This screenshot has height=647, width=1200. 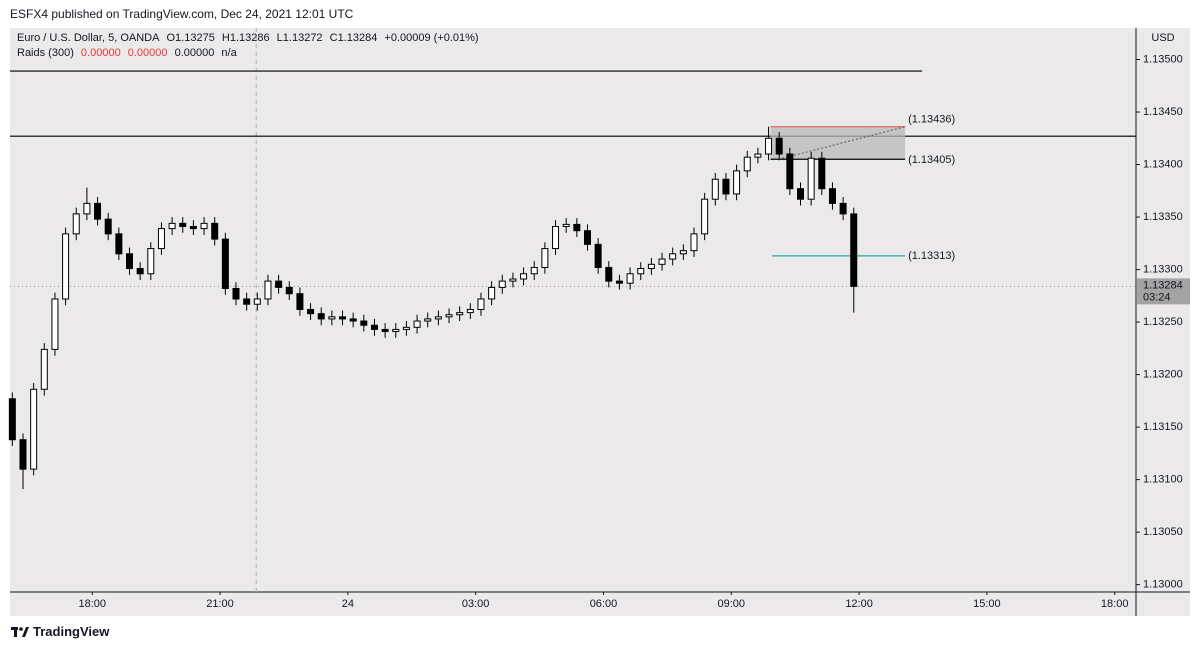 I want to click on y-tick-label: 1.13250, so click(x=1163, y=322).